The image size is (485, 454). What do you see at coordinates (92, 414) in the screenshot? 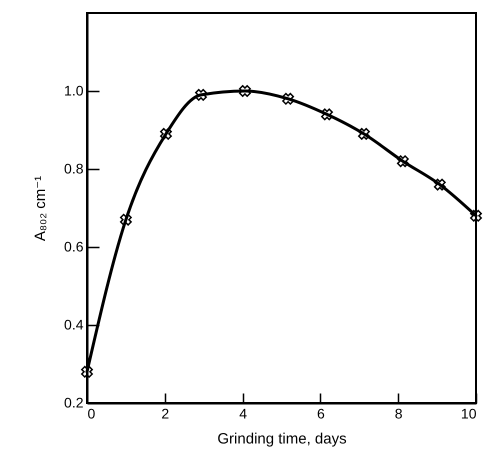
I see `x-tick-label: 0` at bounding box center [92, 414].